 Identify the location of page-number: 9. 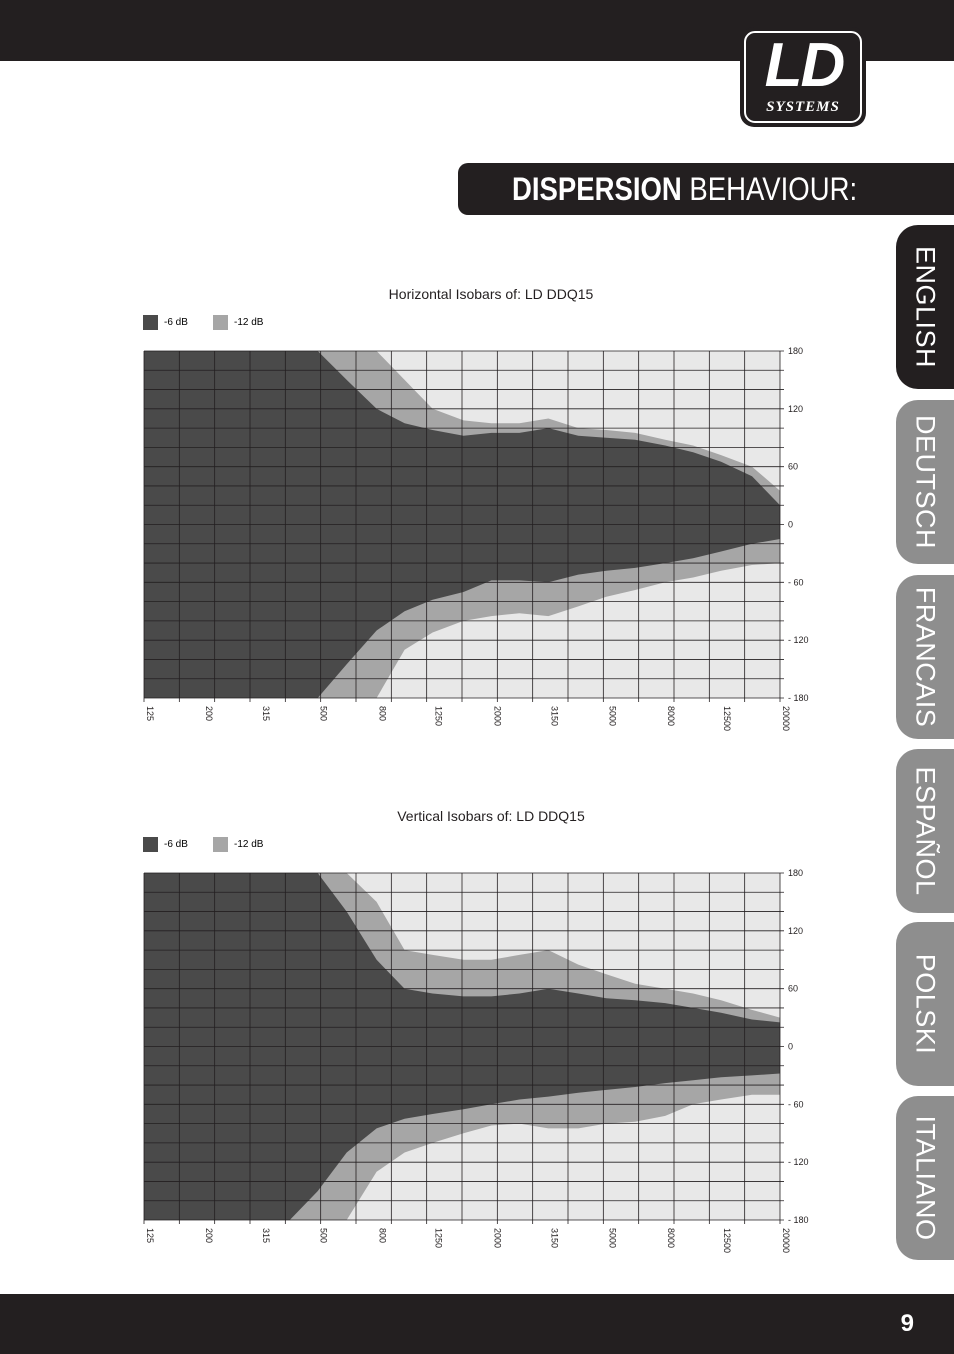
(907, 1323).